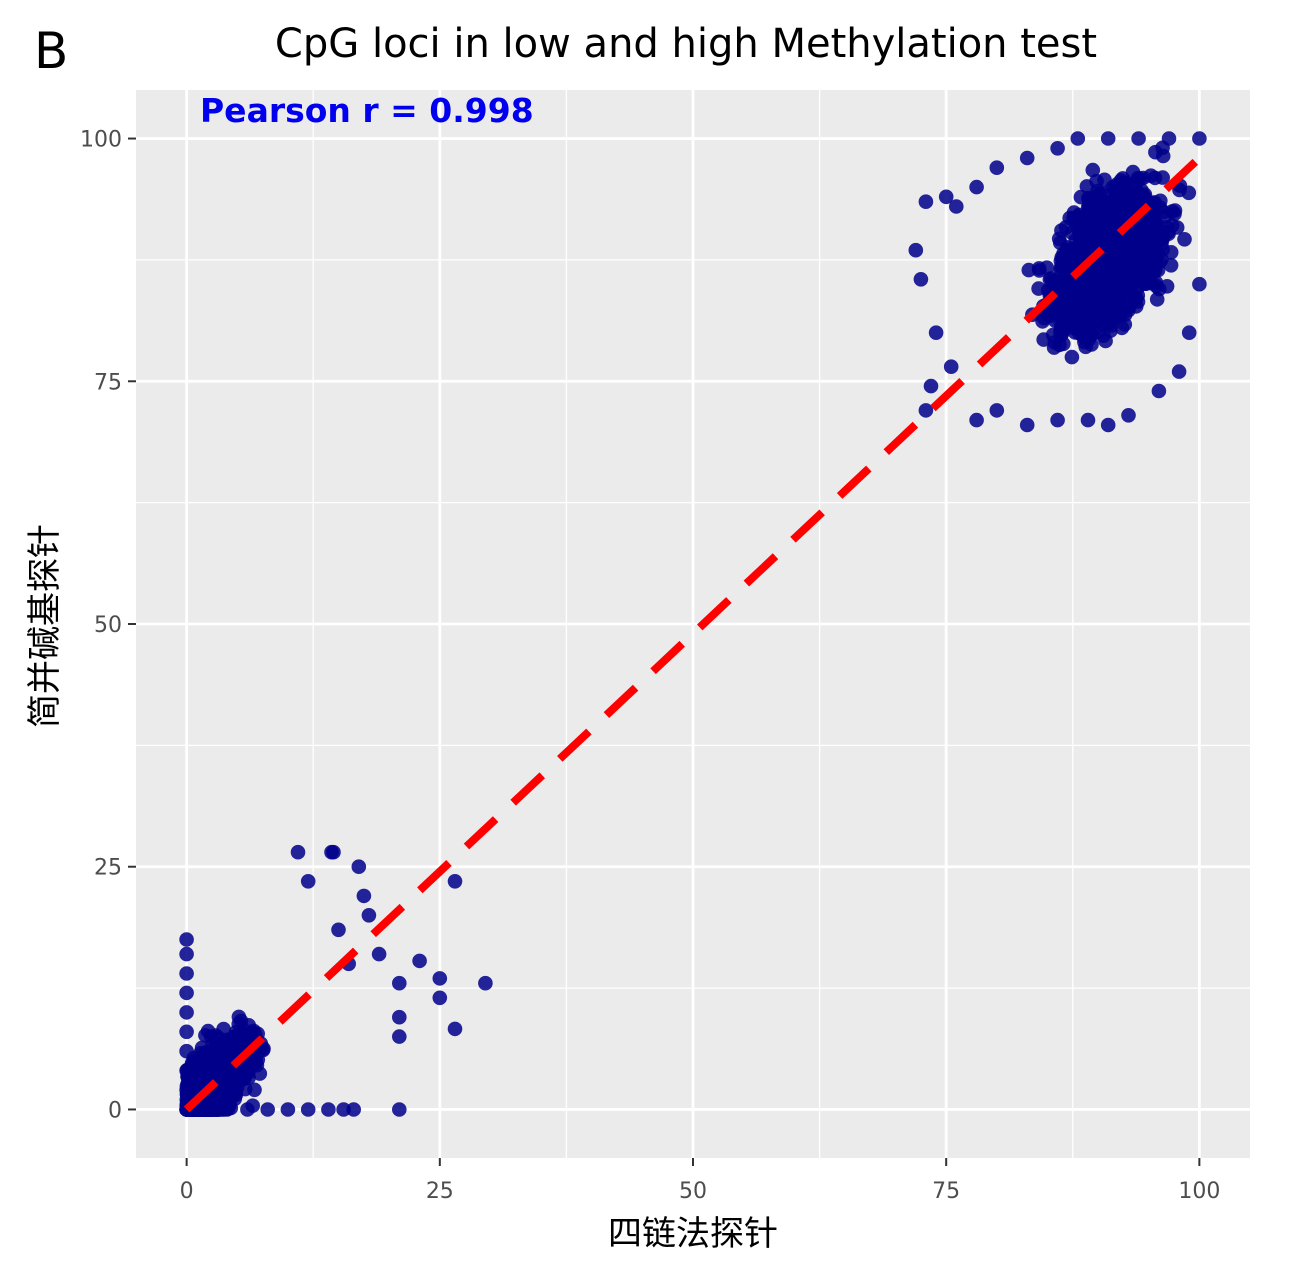  I want to click on x-tick-label: 25, so click(440, 1191).